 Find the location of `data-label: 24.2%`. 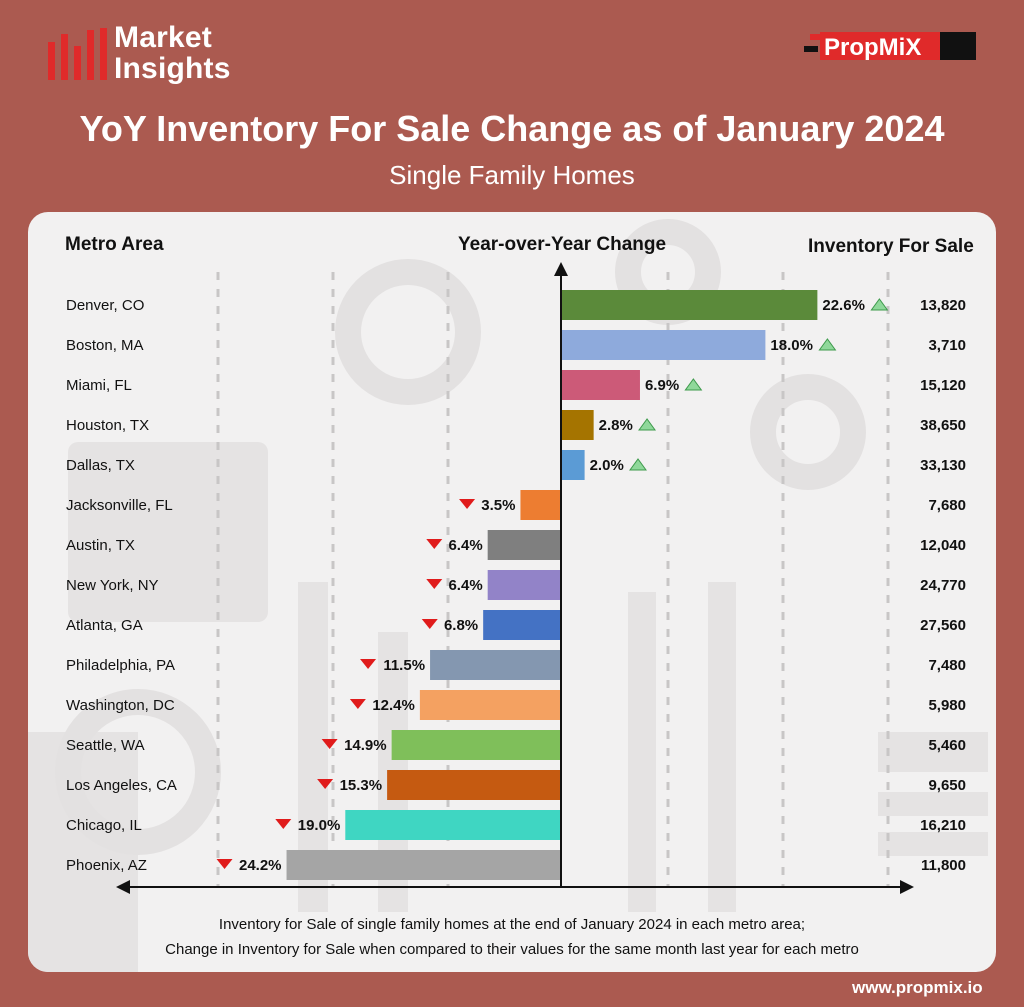

data-label: 24.2% is located at coordinates (260, 865).